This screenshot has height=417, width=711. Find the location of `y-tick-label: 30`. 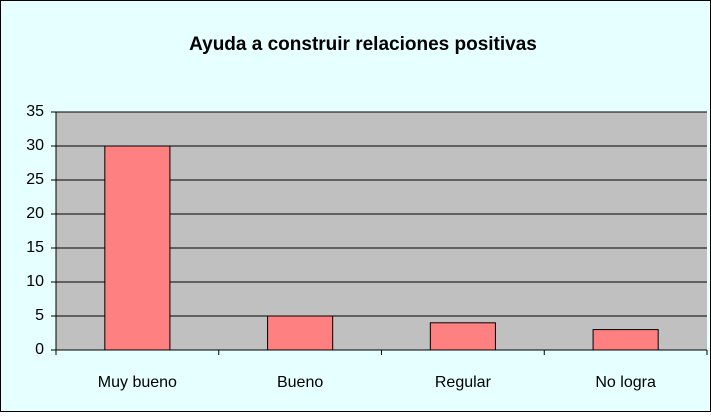

y-tick-label: 30 is located at coordinates (35, 145).